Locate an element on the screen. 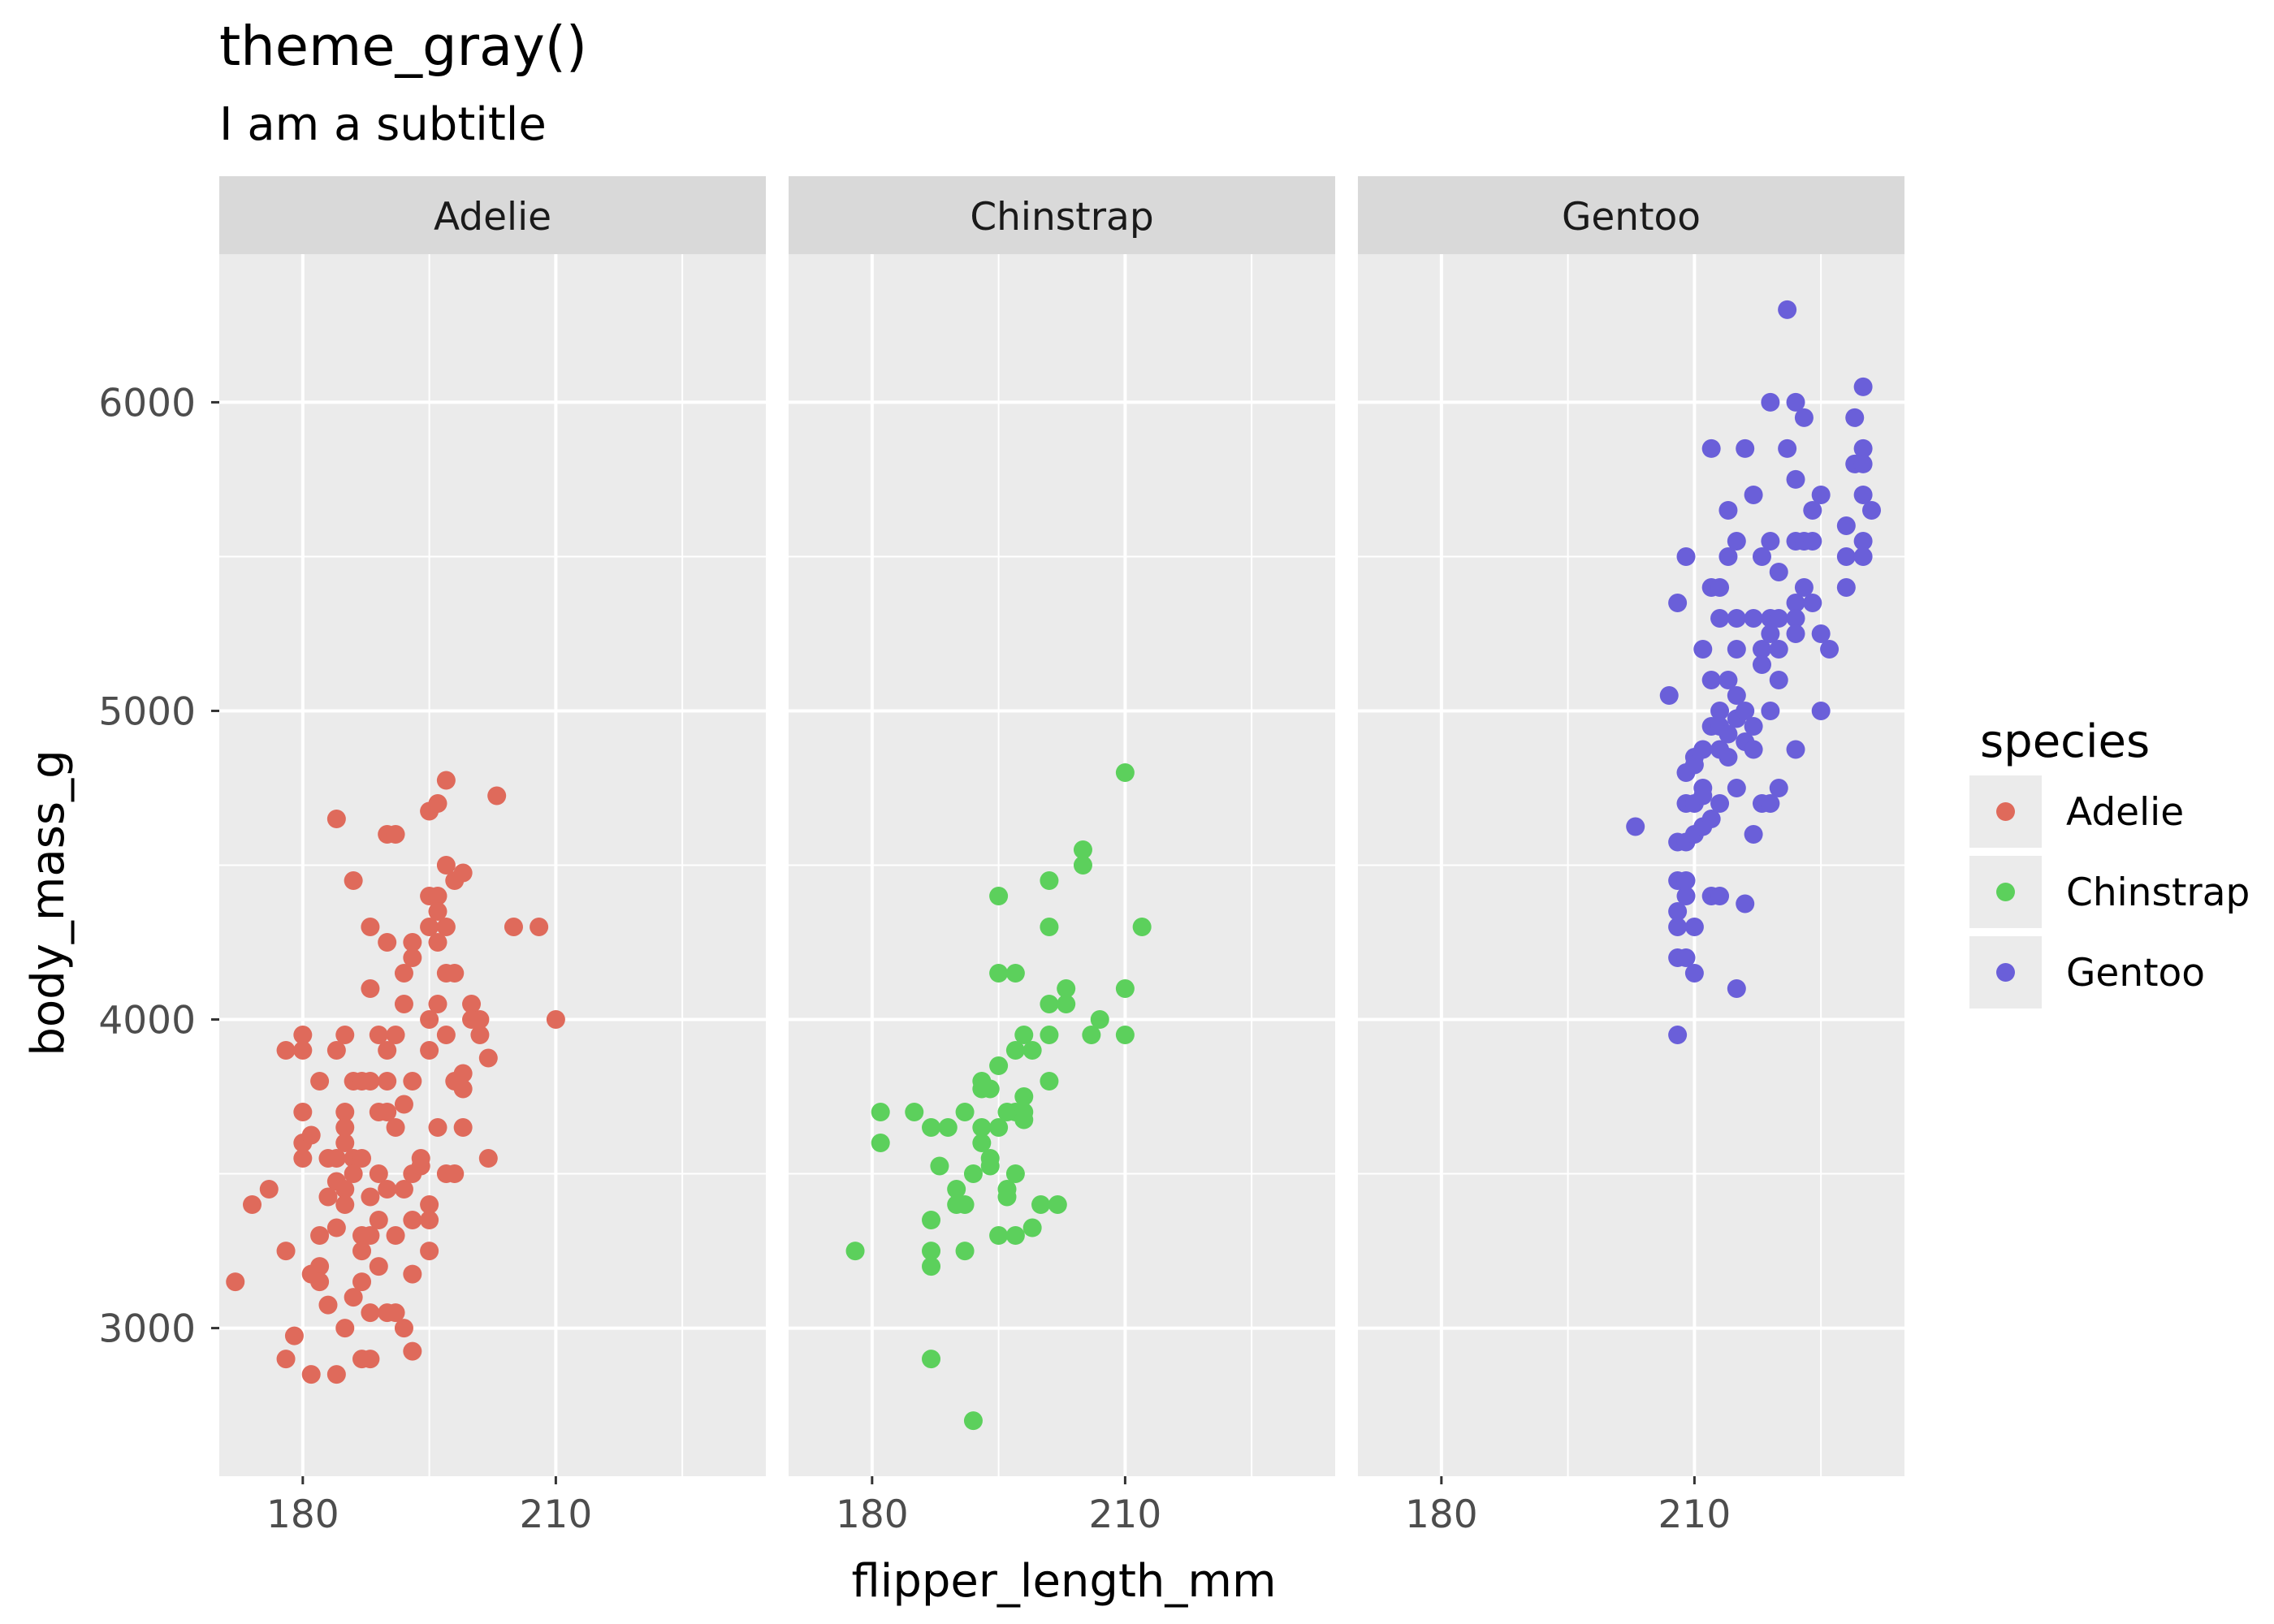  legend-label-gentoo: Gentoo is located at coordinates (2135, 974).